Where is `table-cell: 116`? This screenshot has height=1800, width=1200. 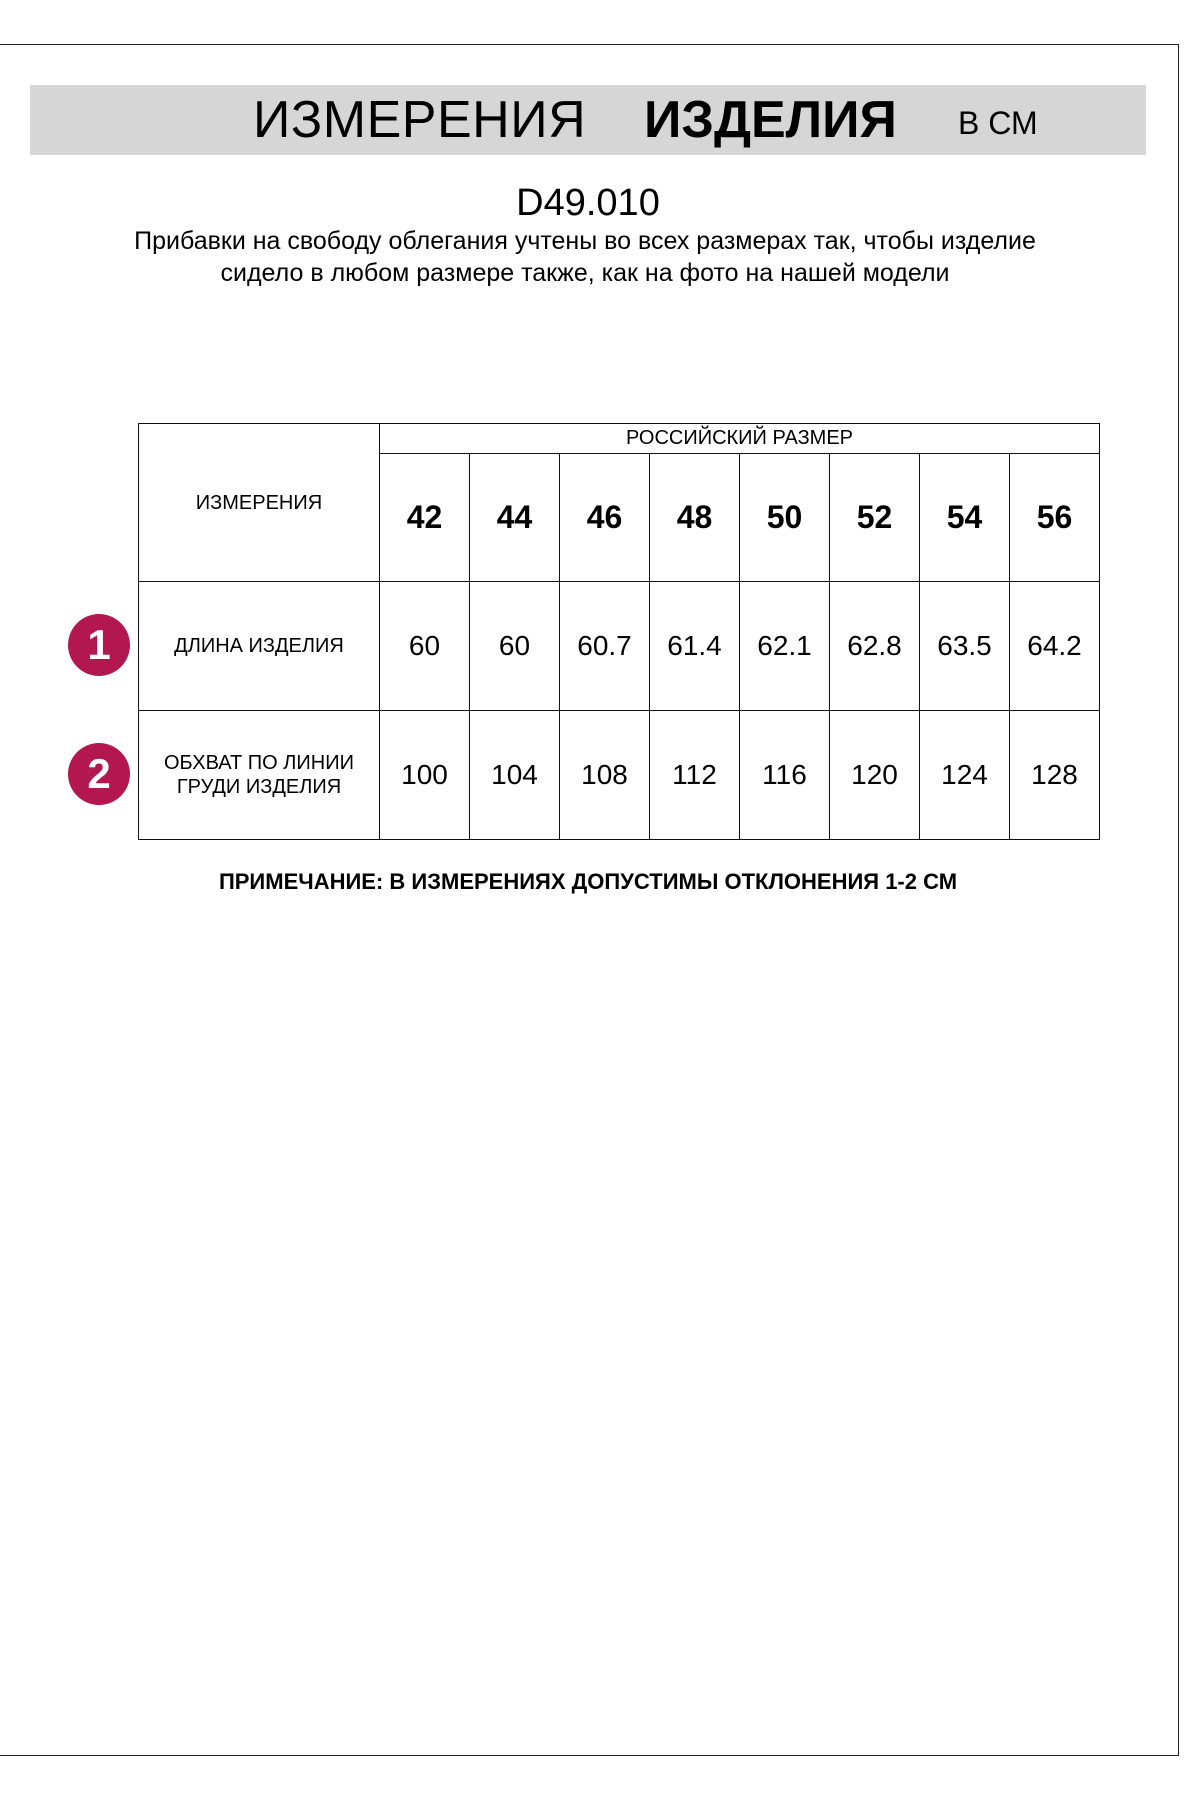 table-cell: 116 is located at coordinates (784, 775).